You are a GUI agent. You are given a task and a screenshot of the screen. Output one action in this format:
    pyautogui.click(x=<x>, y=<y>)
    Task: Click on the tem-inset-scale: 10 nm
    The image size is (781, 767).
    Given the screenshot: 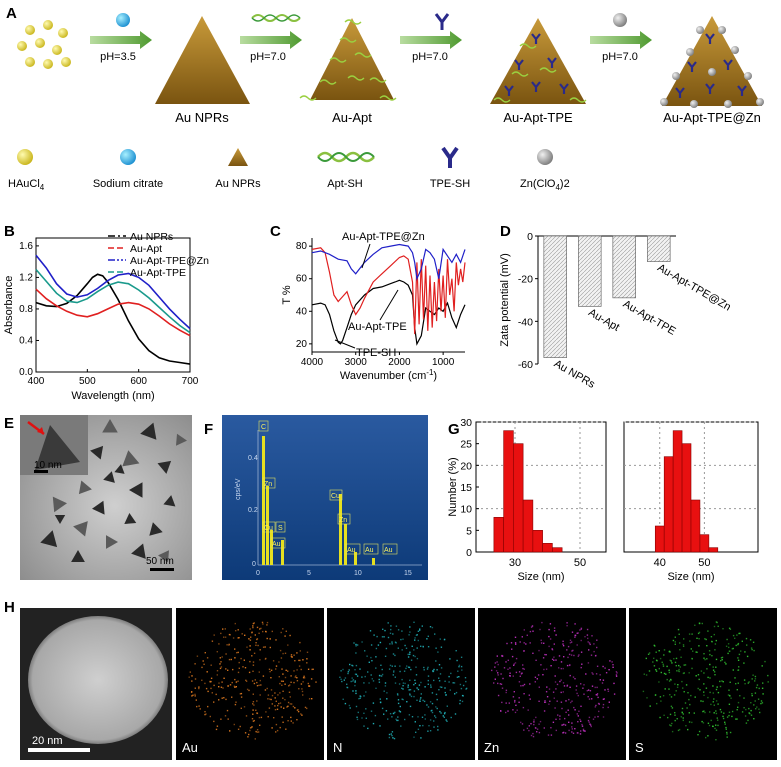 What is the action you would take?
    pyautogui.click(x=48, y=465)
    